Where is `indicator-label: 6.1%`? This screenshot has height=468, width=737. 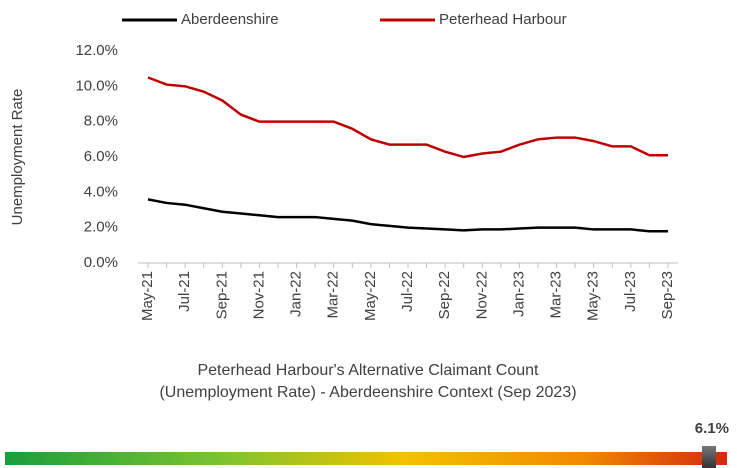 indicator-label: 6.1% is located at coordinates (711, 428).